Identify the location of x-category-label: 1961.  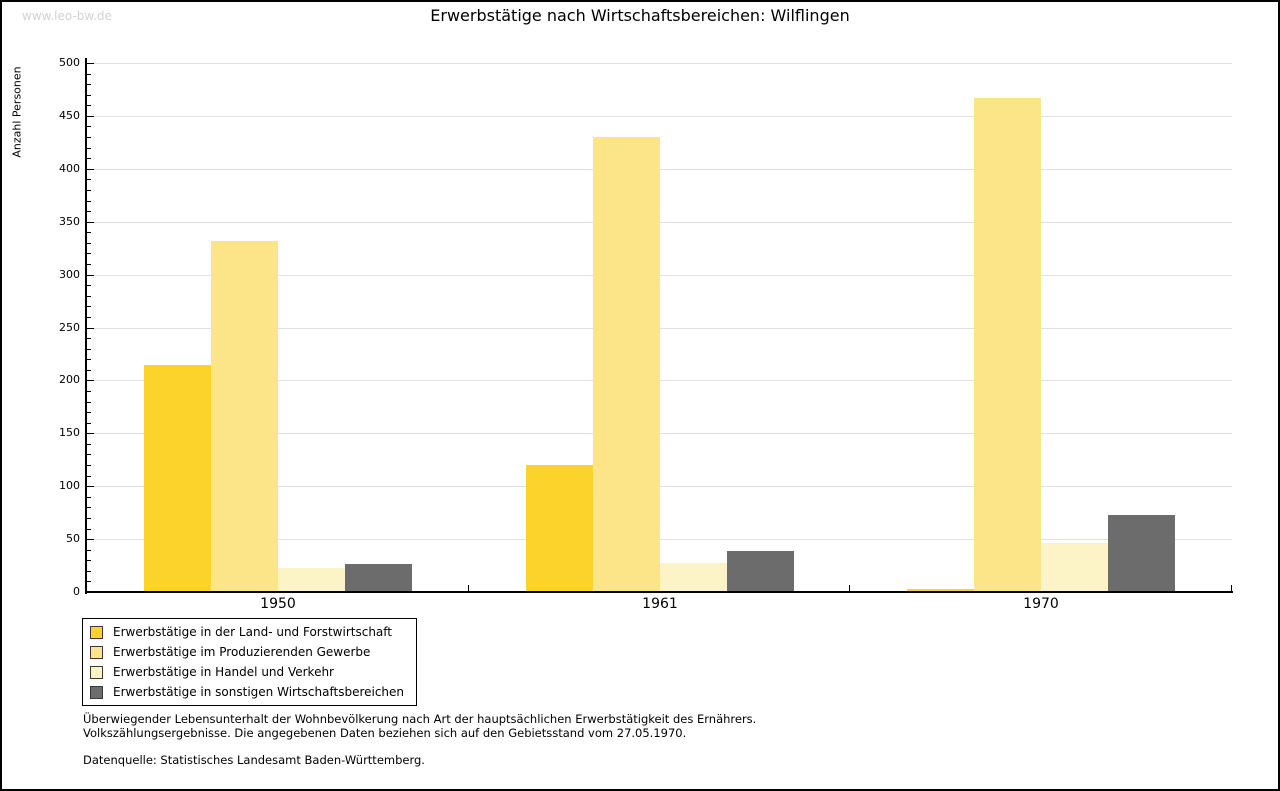
(660, 604).